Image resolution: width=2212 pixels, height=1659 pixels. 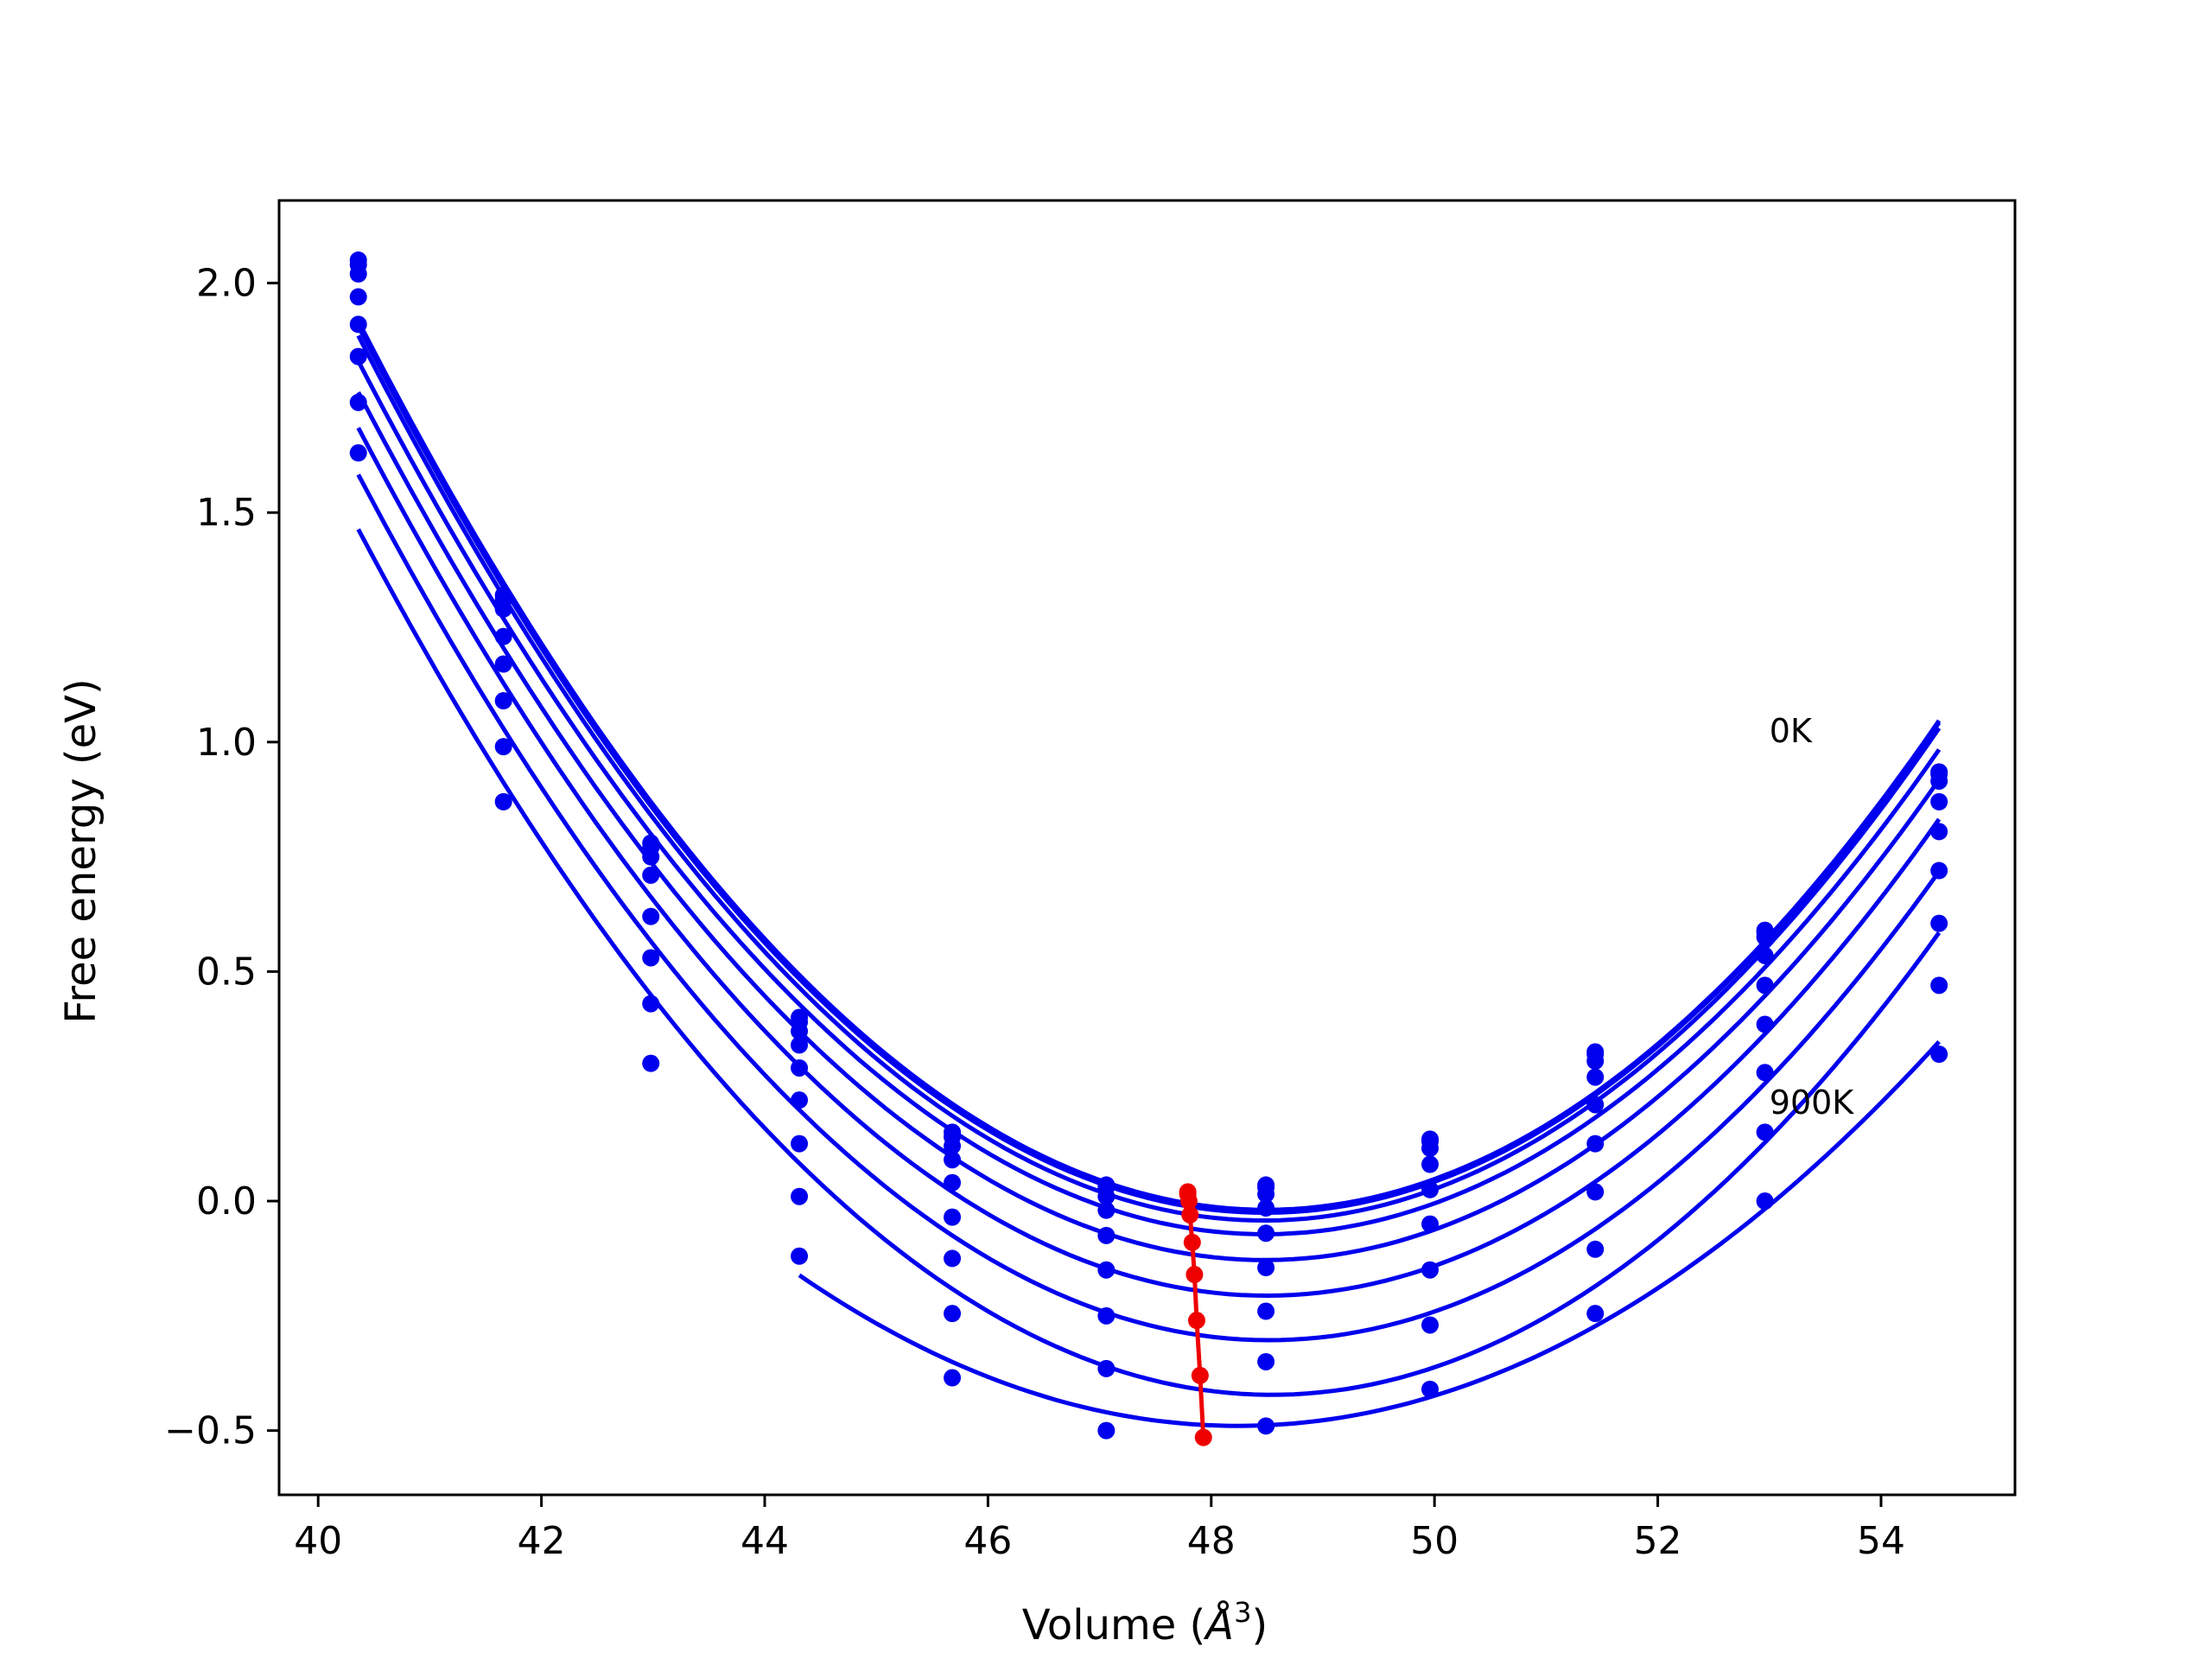 What do you see at coordinates (1434, 1541) in the screenshot?
I see `x-tick-label: 50` at bounding box center [1434, 1541].